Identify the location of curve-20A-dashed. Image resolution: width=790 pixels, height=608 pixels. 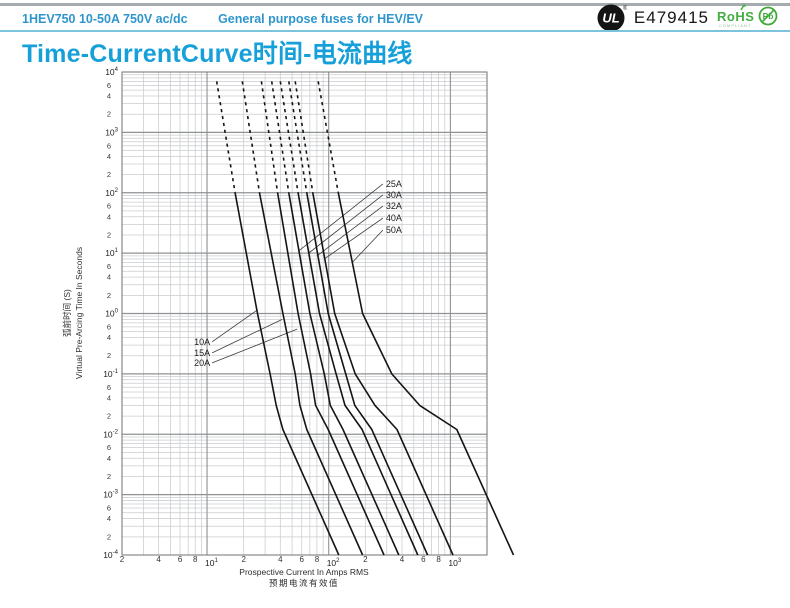
(269, 137).